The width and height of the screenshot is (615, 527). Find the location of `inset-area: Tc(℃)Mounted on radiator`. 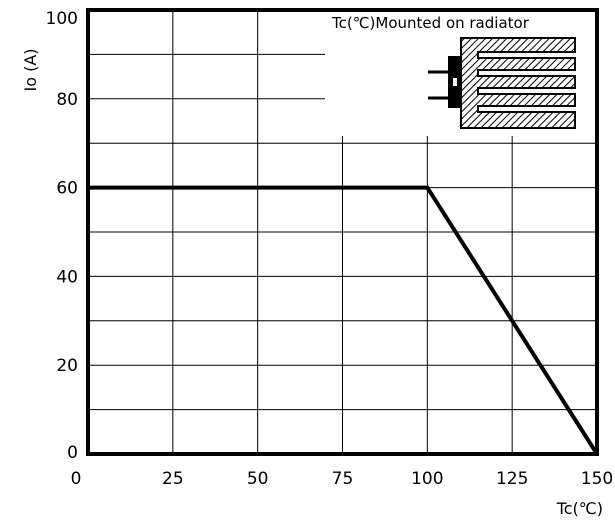

inset-area: Tc(℃)Mounted on radiator is located at coordinates (461, 73).